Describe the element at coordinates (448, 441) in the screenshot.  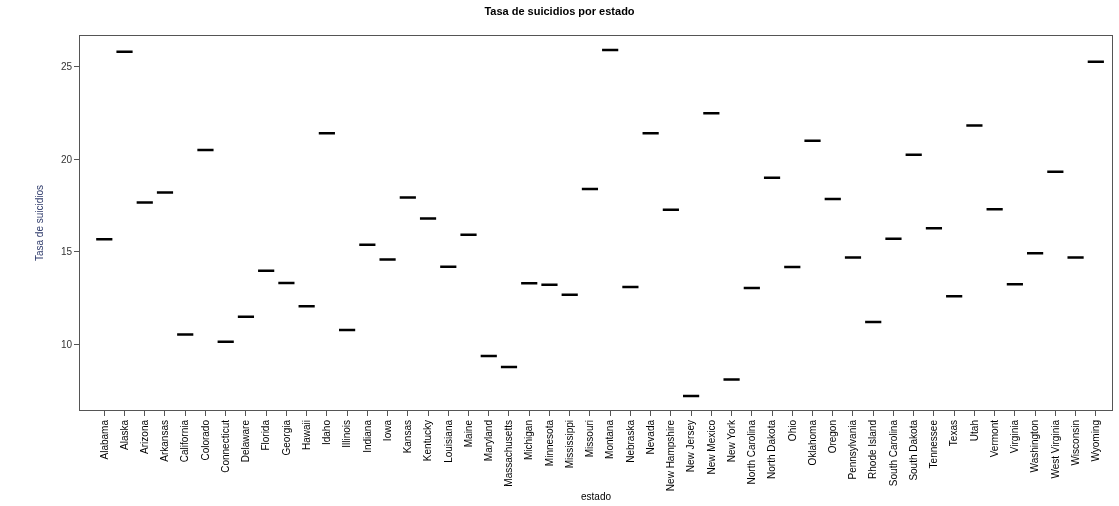
I see `x-tick-label: Louisiana` at that location.